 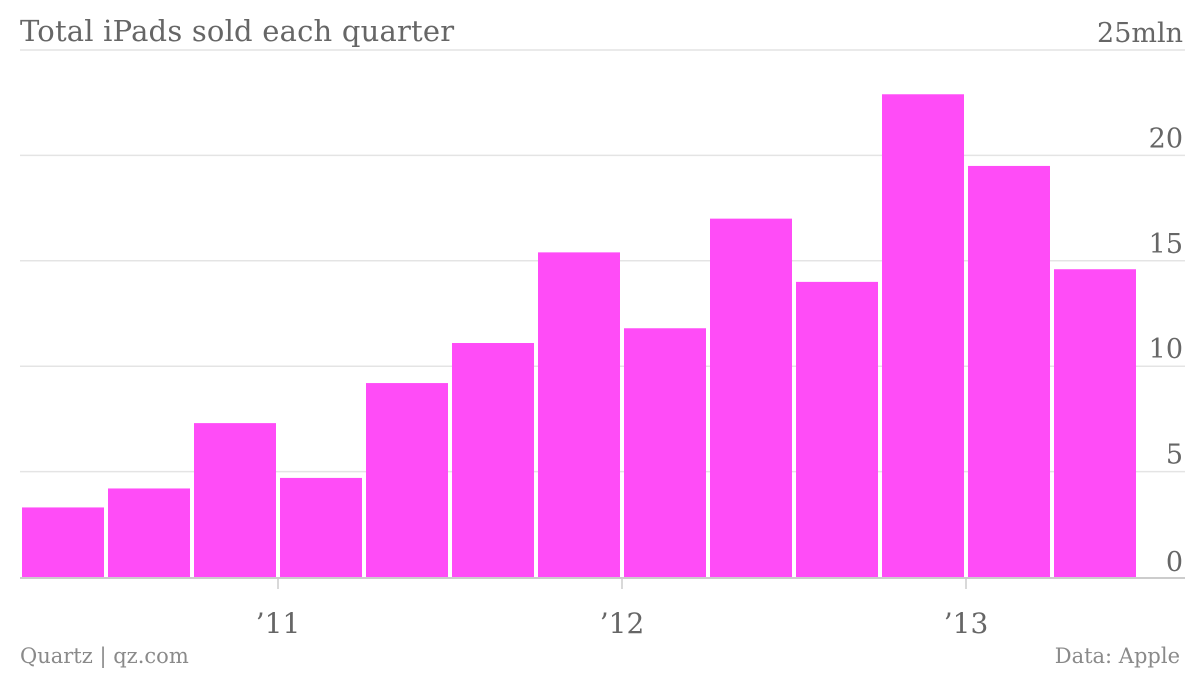 What do you see at coordinates (1117, 656) in the screenshot?
I see `data-source: Data: Apple` at bounding box center [1117, 656].